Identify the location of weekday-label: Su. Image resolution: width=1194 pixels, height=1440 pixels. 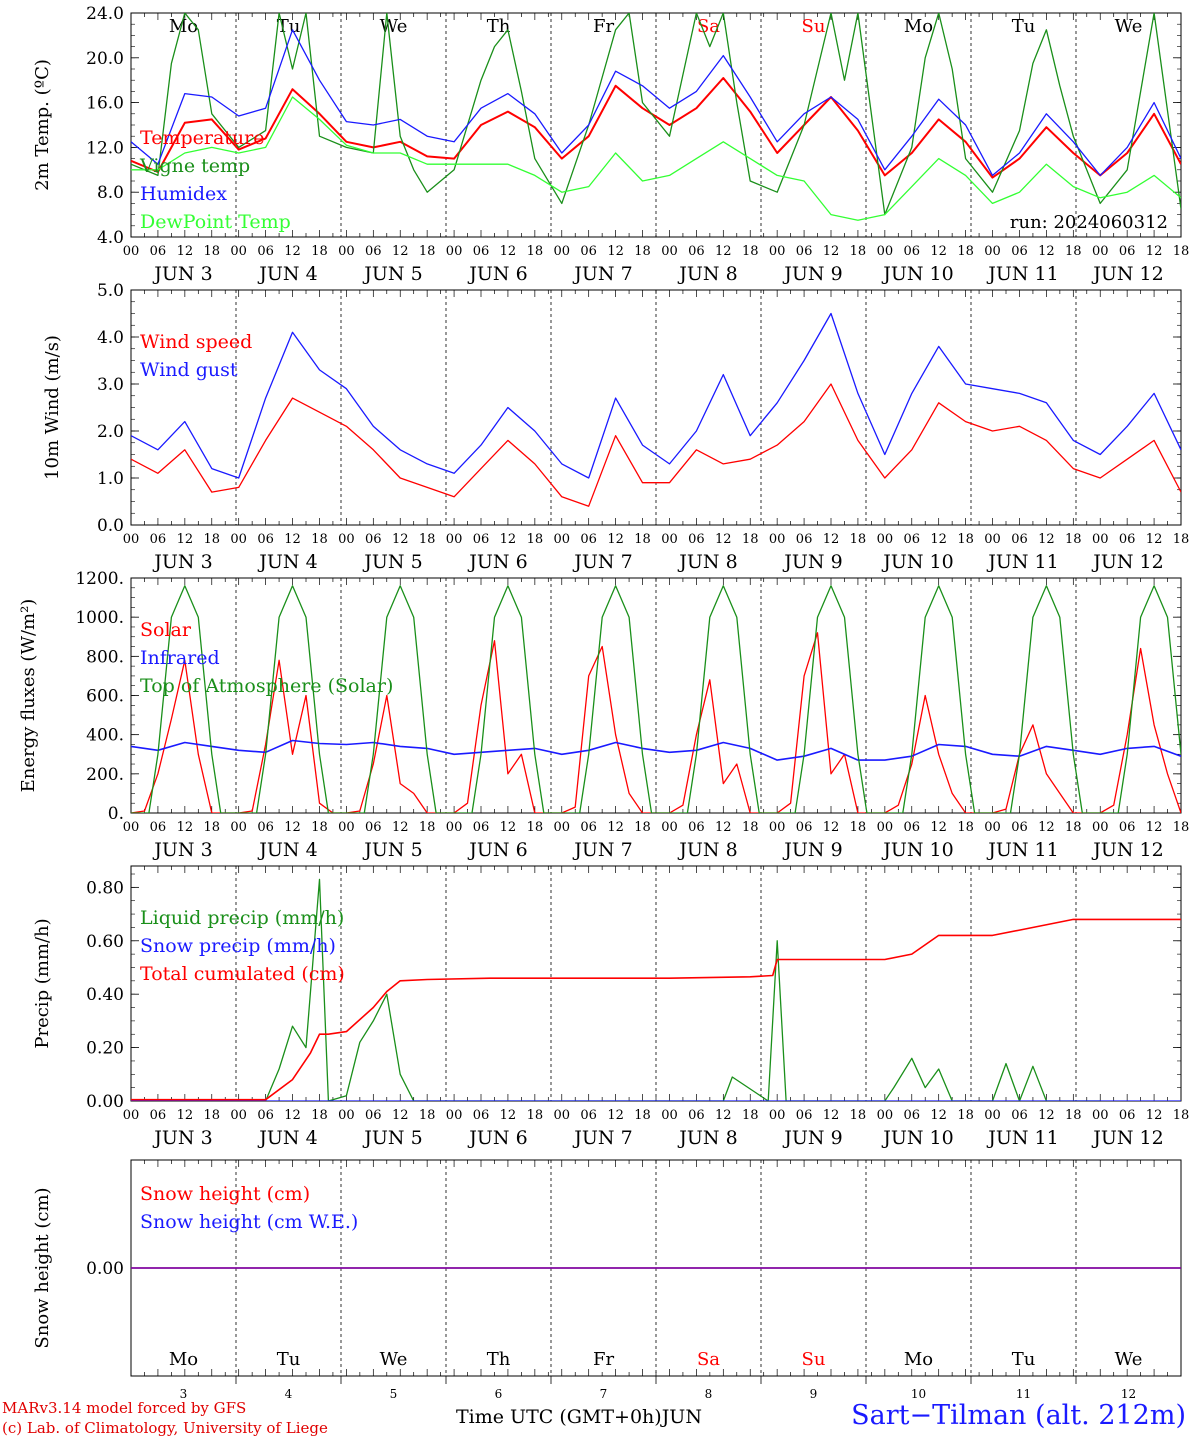
(814, 1359).